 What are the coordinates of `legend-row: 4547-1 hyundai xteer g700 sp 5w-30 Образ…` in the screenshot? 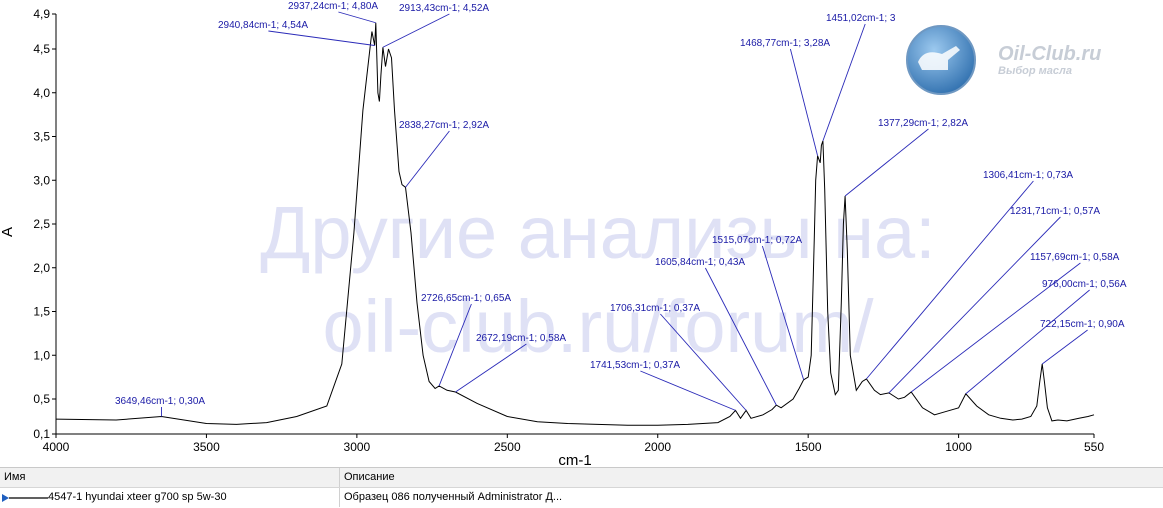 It's located at (581, 497).